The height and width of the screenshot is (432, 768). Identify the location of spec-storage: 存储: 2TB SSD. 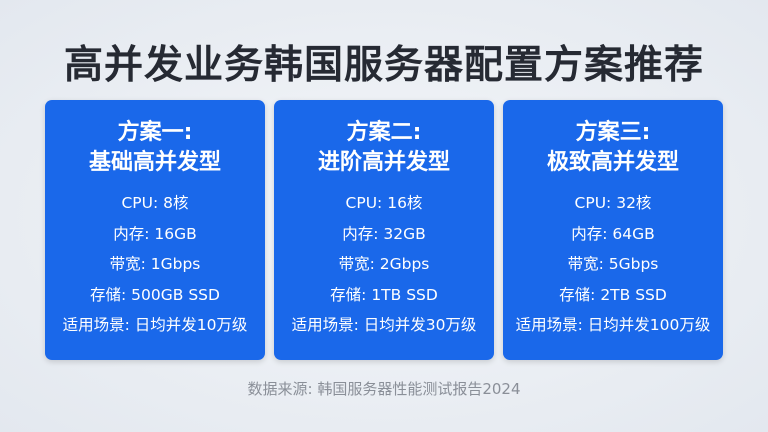
(613, 294).